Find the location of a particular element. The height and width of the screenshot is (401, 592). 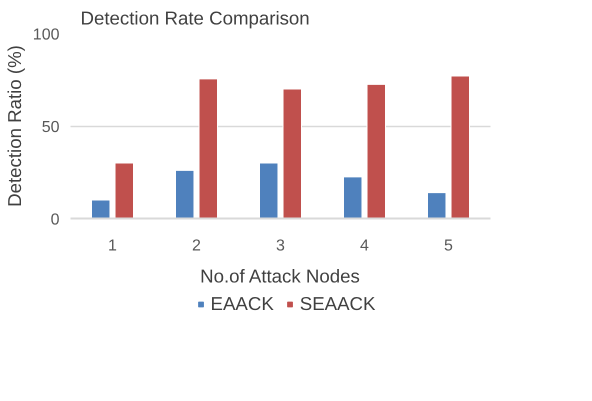

x-tick-label: 3 is located at coordinates (281, 246).